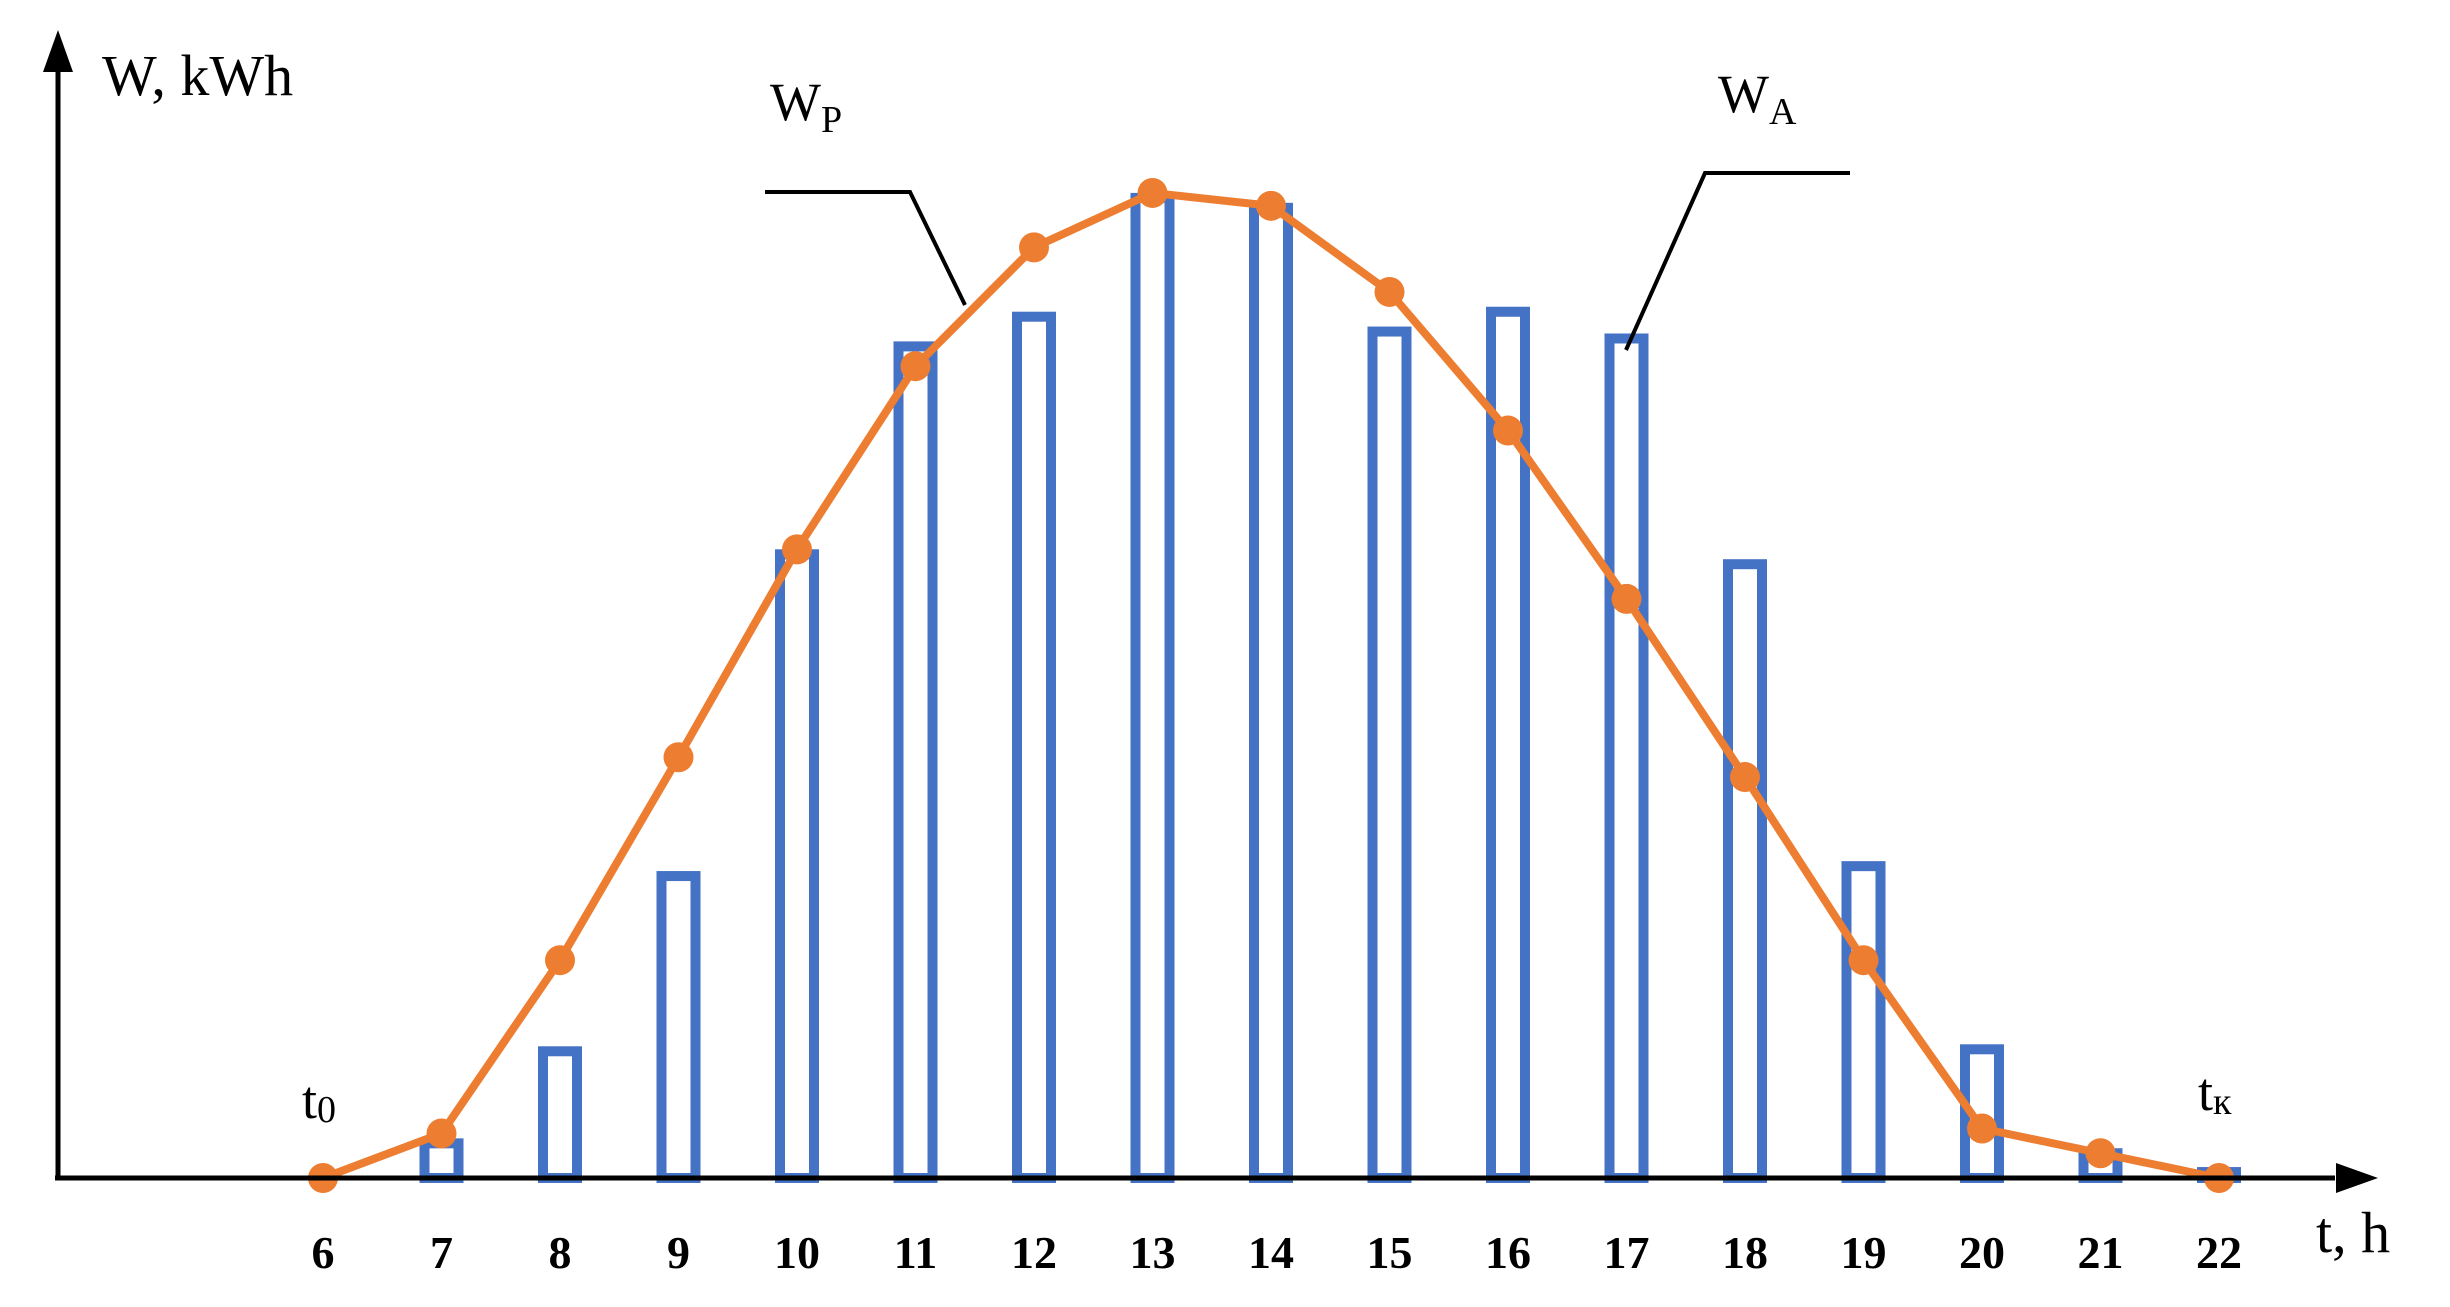 This screenshot has height=1307, width=2450. Describe the element at coordinates (678, 1252) in the screenshot. I see `x-tick-label-9: 9` at that location.